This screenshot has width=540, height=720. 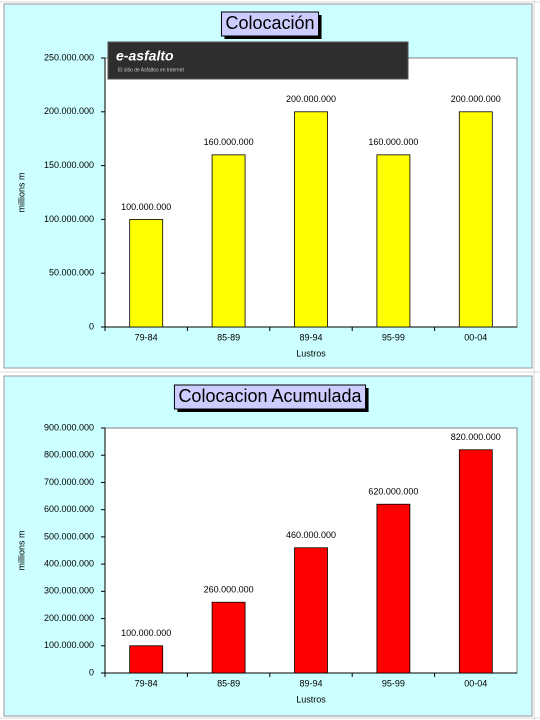 What do you see at coordinates (69, 536) in the screenshot?
I see `y-tick-label: 500.000.000` at bounding box center [69, 536].